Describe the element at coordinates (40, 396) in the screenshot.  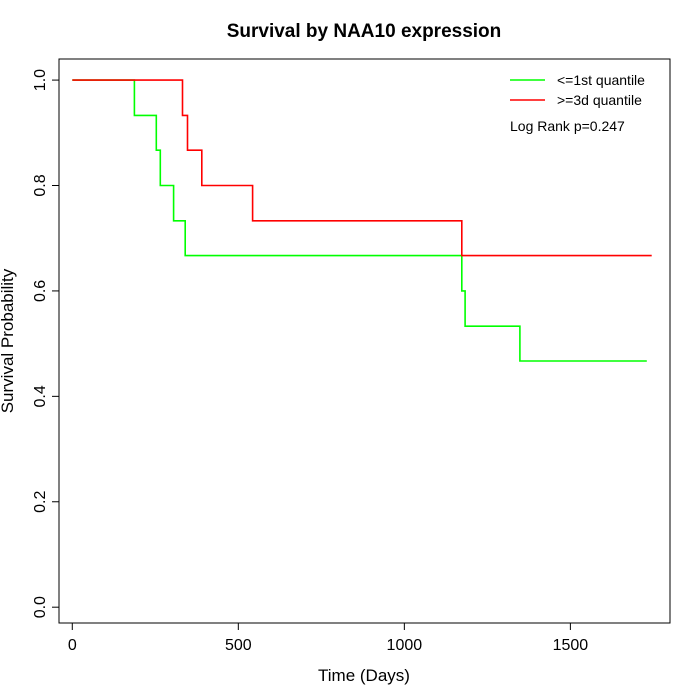
I see `y-tick-label: 0.4` at that location.